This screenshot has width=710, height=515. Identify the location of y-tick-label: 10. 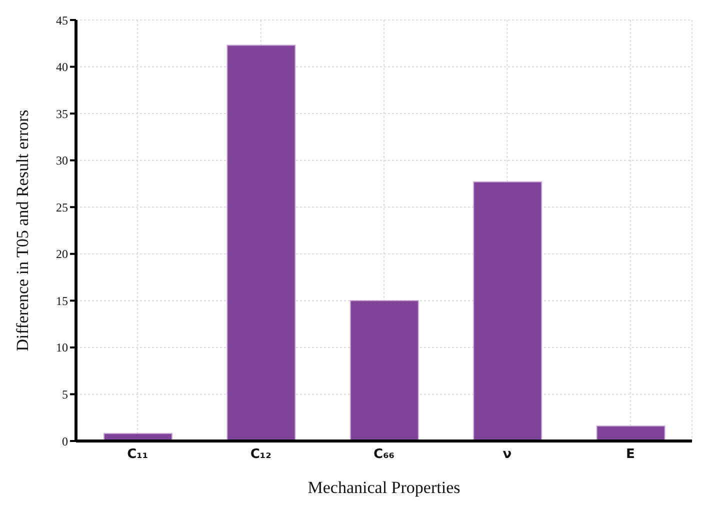
(62, 347).